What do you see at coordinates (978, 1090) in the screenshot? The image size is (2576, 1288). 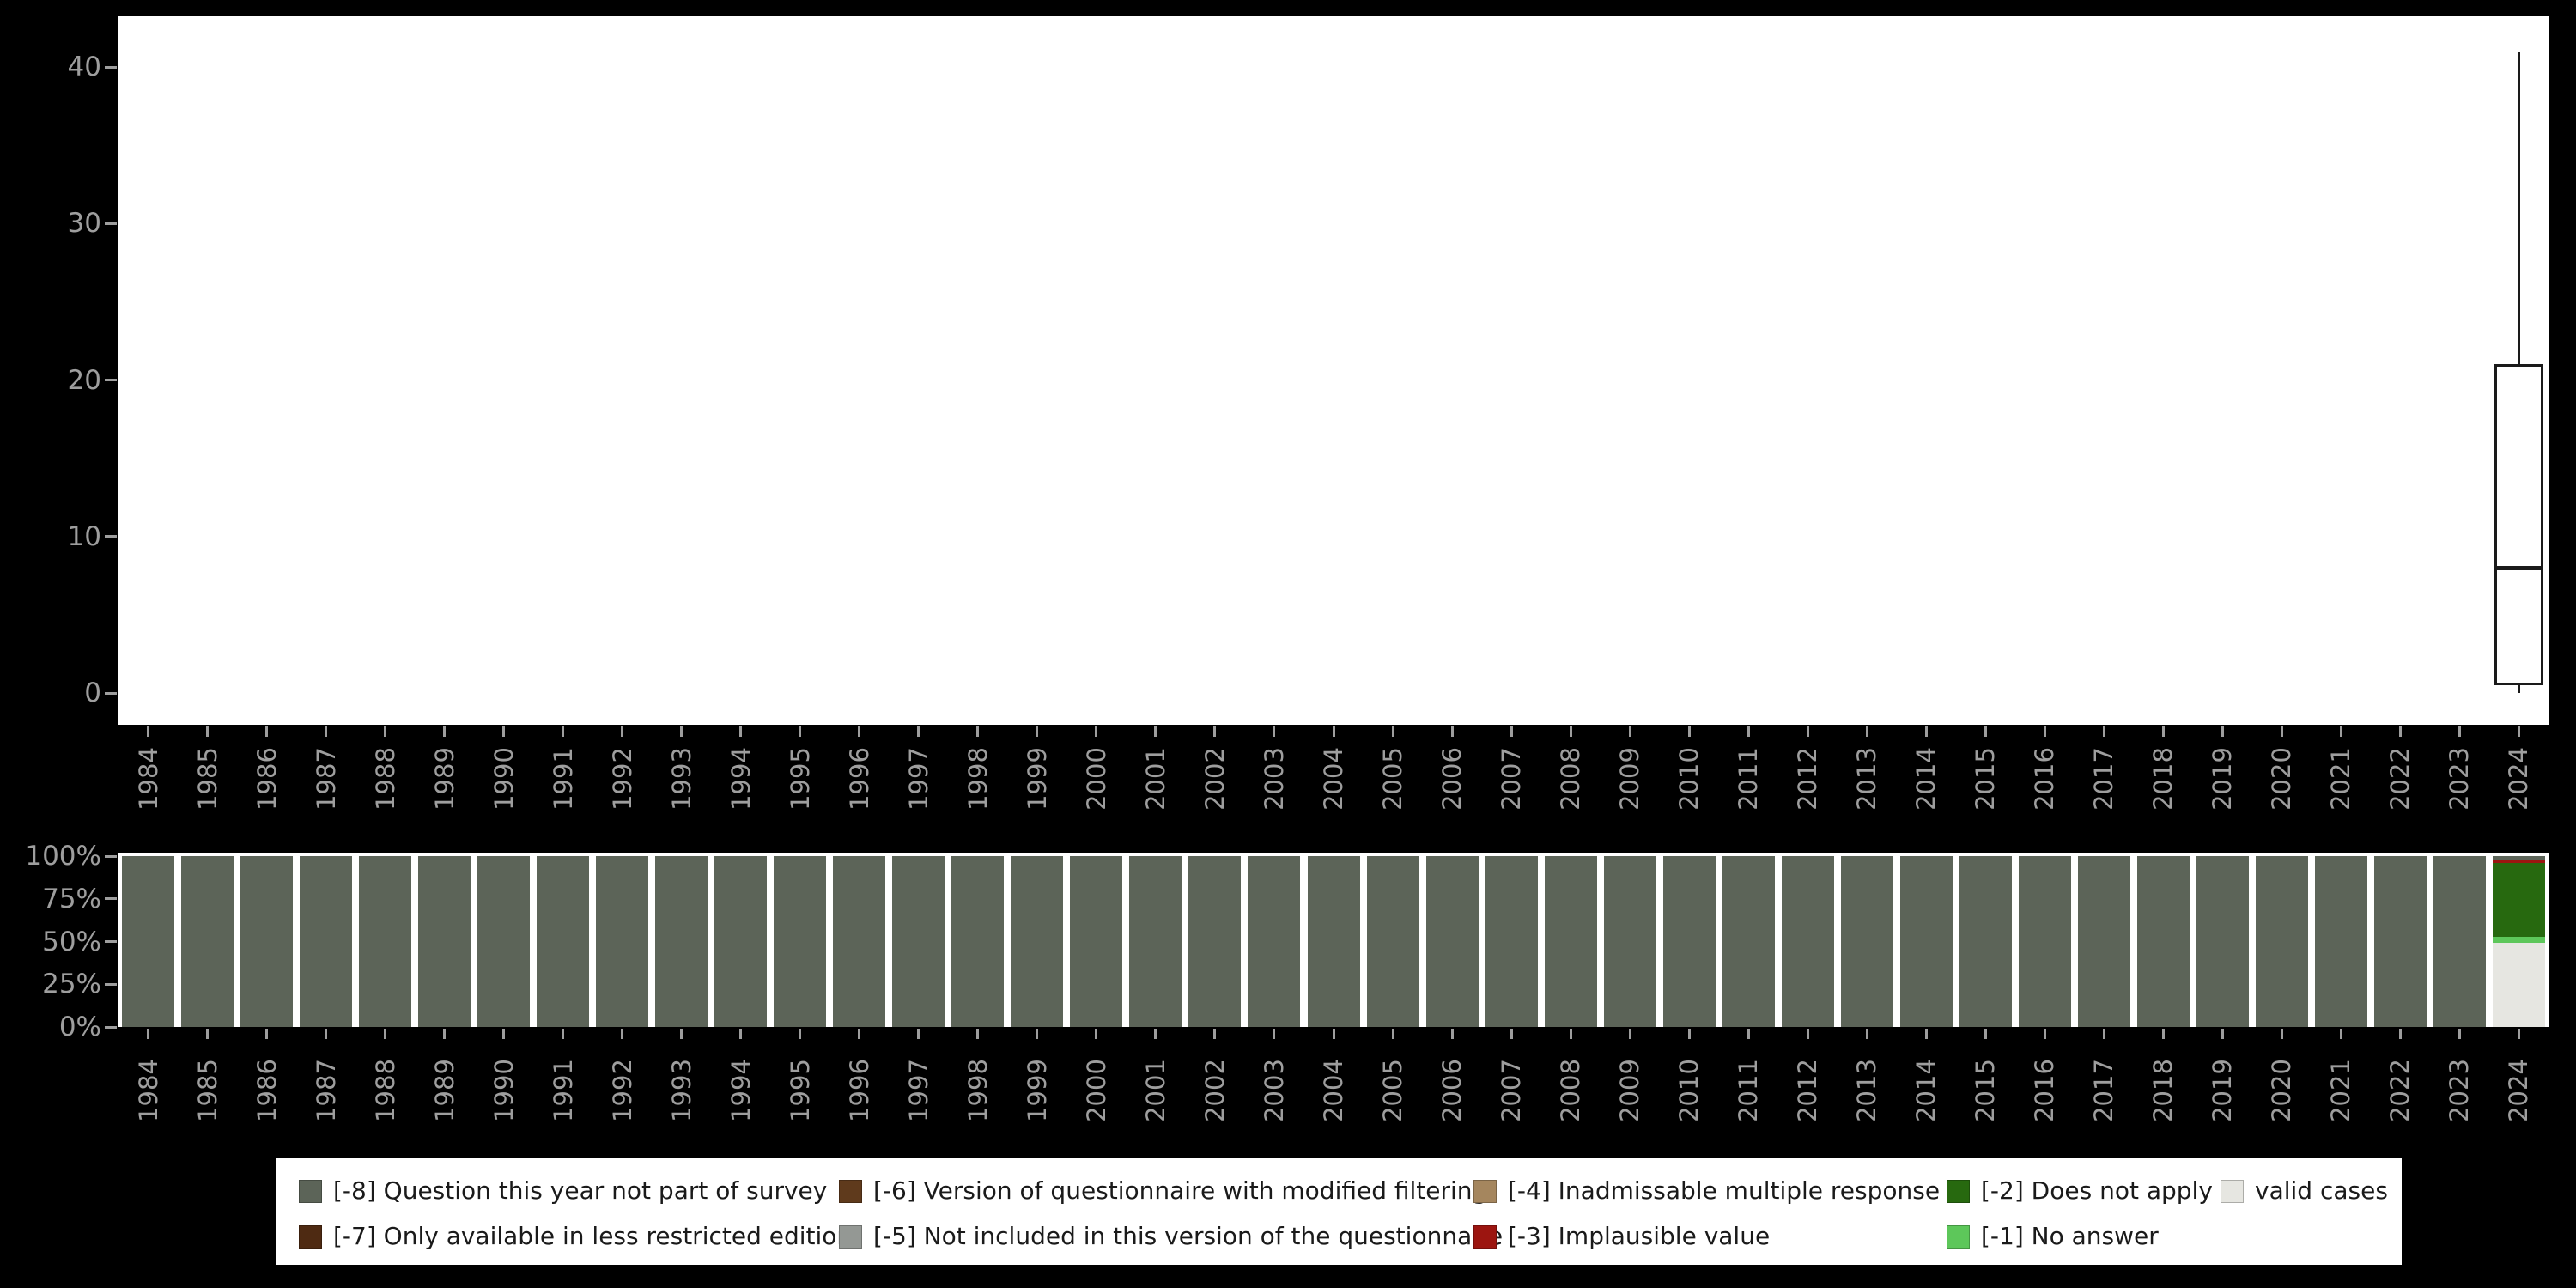 I see `x-axis-year-label: 1998` at bounding box center [978, 1090].